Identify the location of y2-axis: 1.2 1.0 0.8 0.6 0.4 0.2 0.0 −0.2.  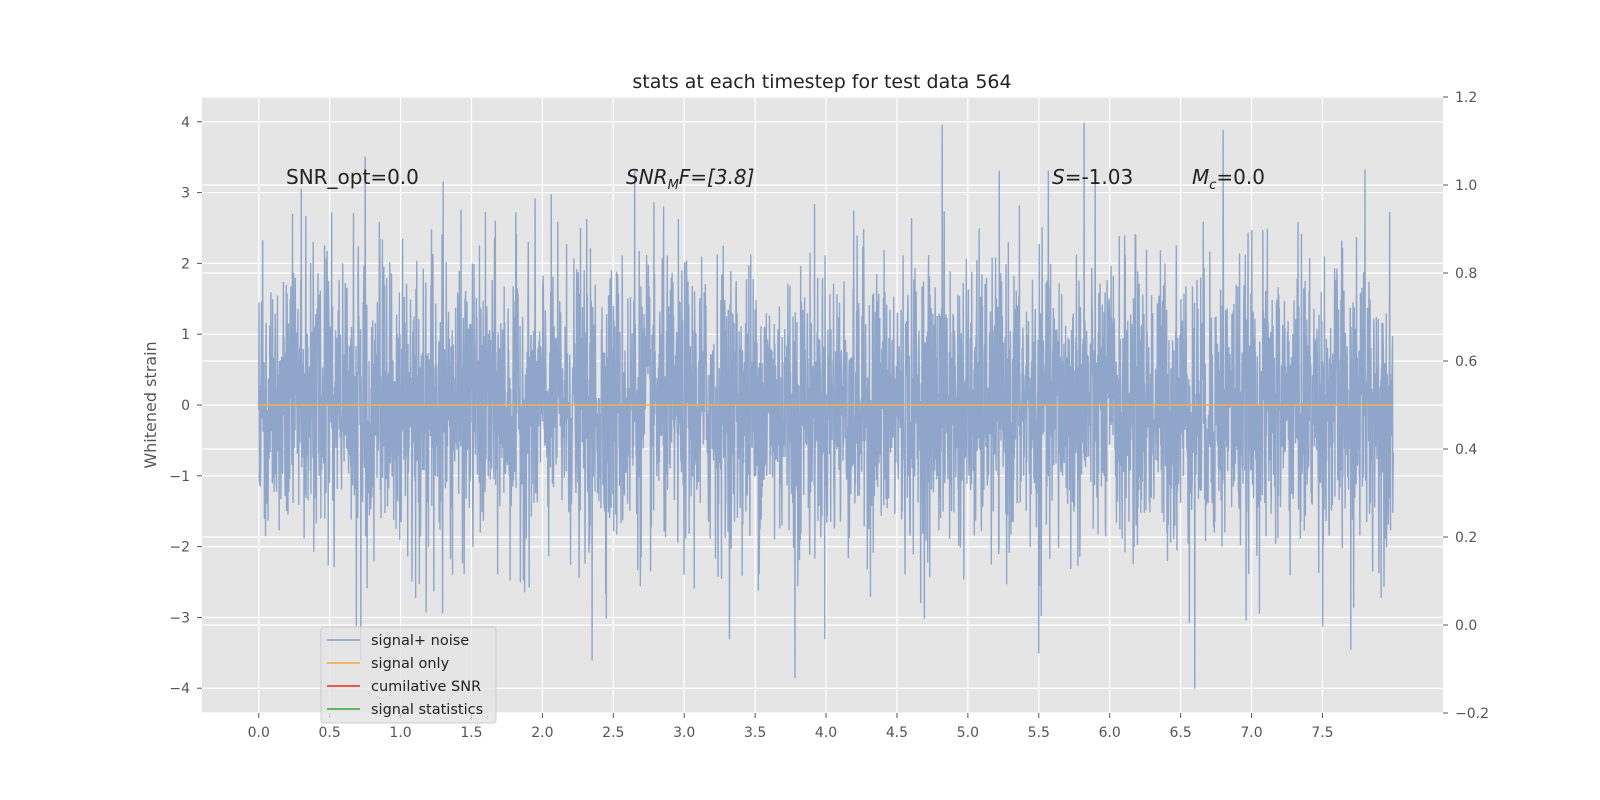
(1466, 406).